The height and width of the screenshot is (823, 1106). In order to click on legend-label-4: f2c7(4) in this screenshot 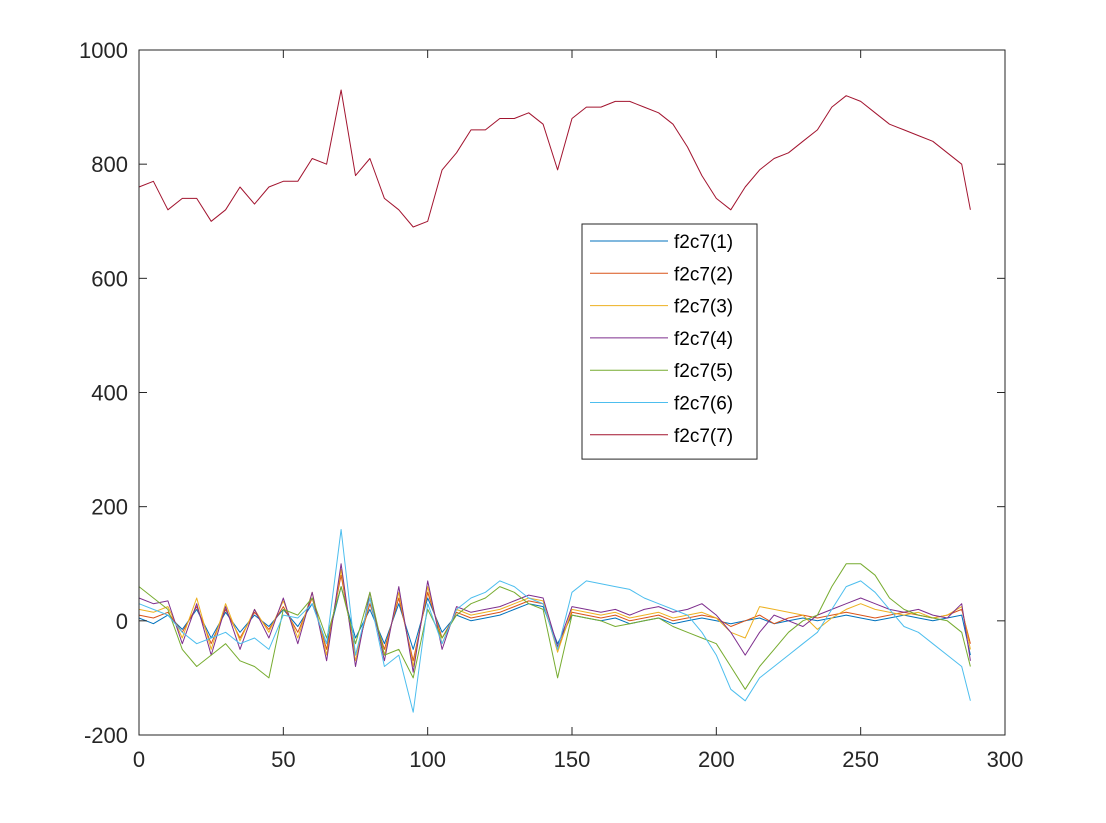, I will do `click(703, 339)`.